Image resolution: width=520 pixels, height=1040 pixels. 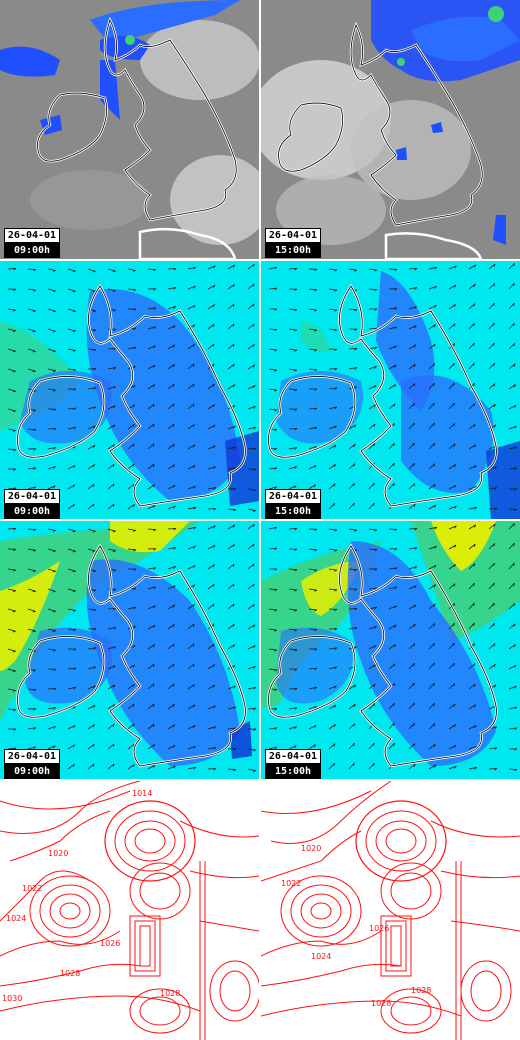 What do you see at coordinates (70, 973) in the screenshot?
I see `isobar-label: 1028` at bounding box center [70, 973].